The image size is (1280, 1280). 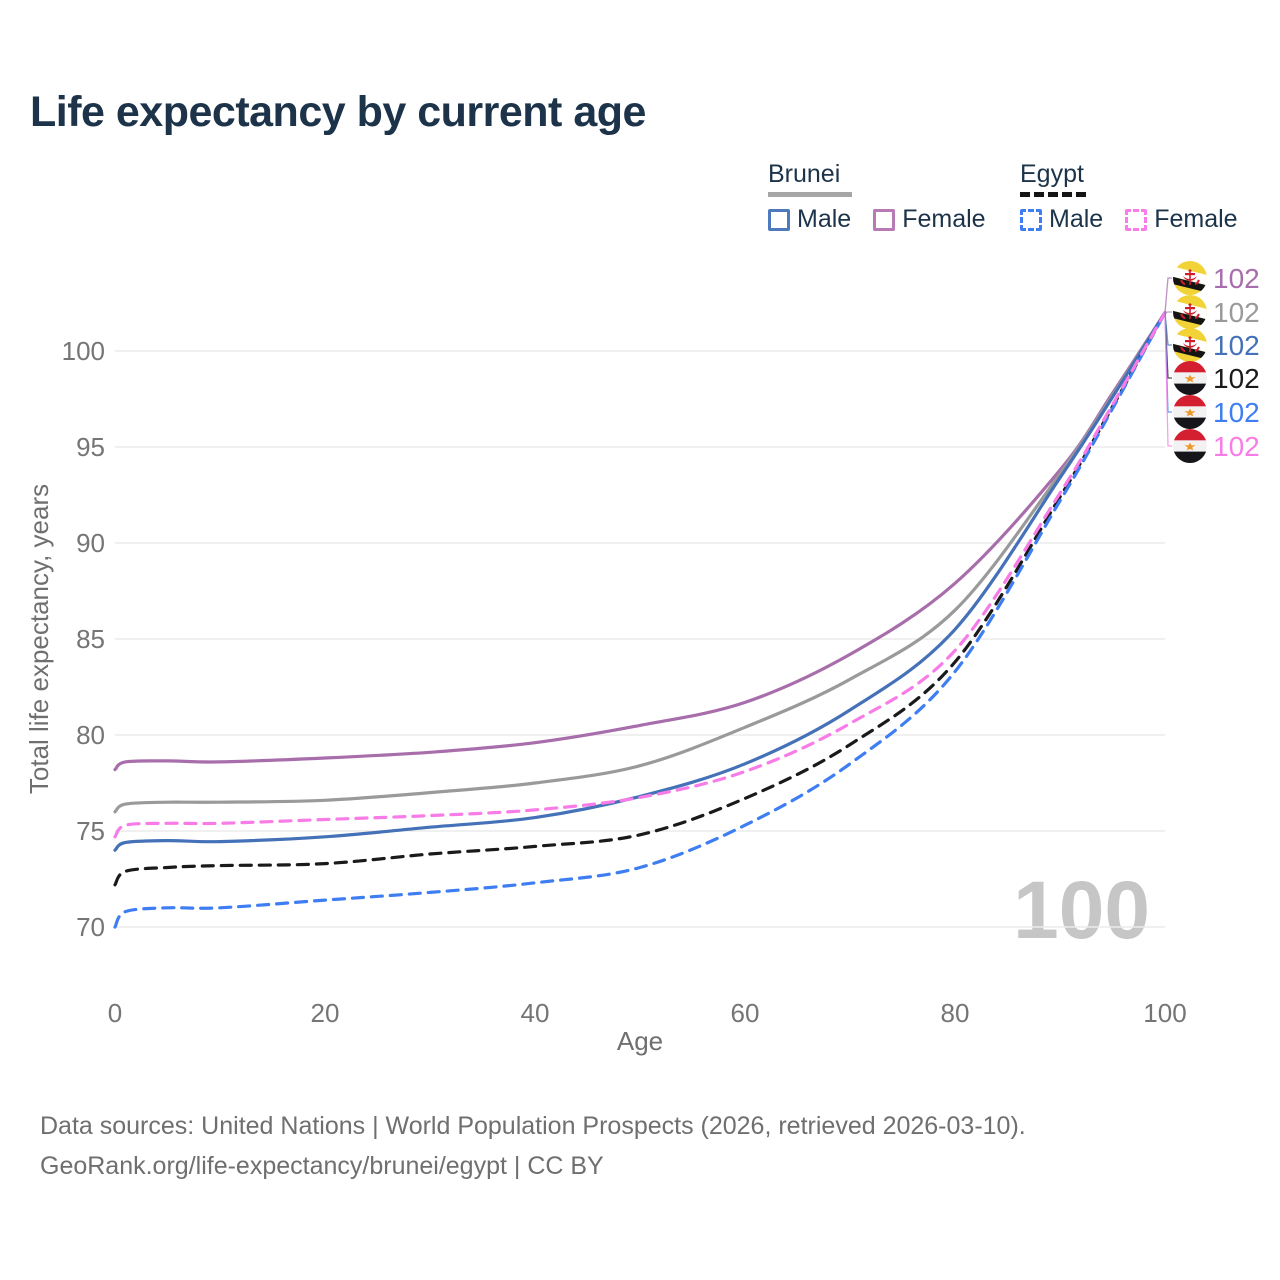 What do you see at coordinates (90, 639) in the screenshot?
I see `y-tick-label-85: 85` at bounding box center [90, 639].